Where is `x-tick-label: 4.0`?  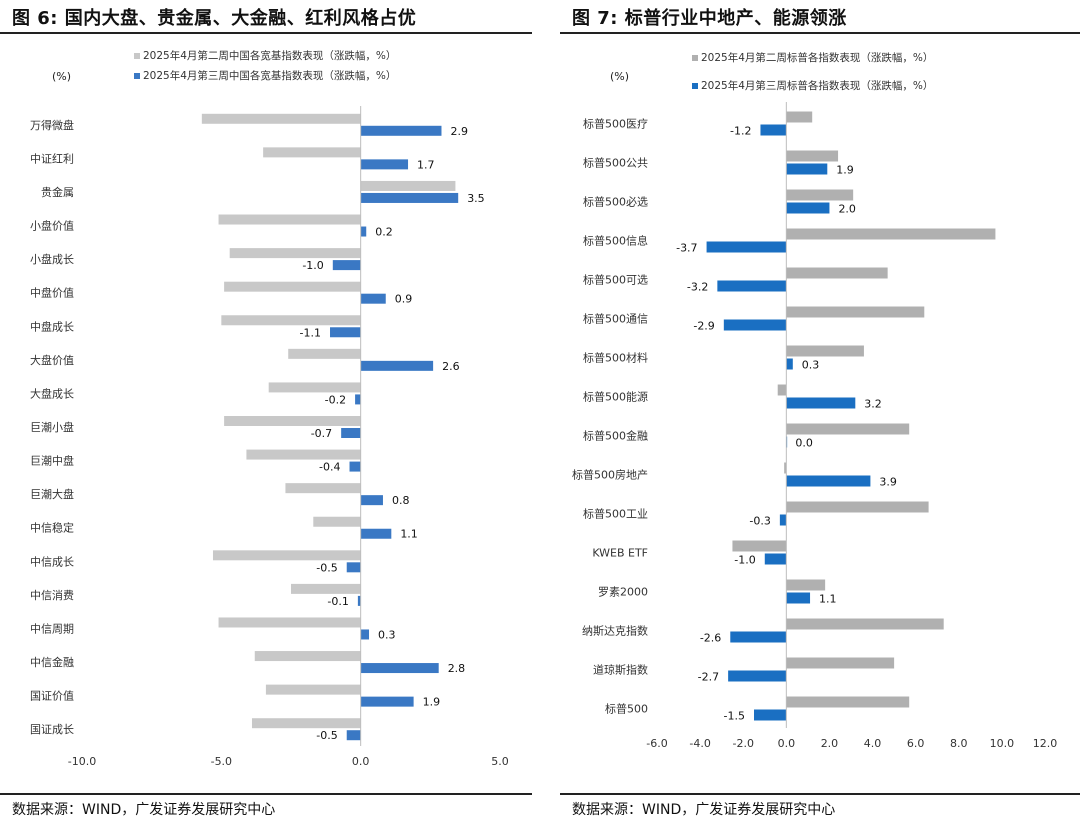
x-tick-label: 4.0 is located at coordinates (873, 743).